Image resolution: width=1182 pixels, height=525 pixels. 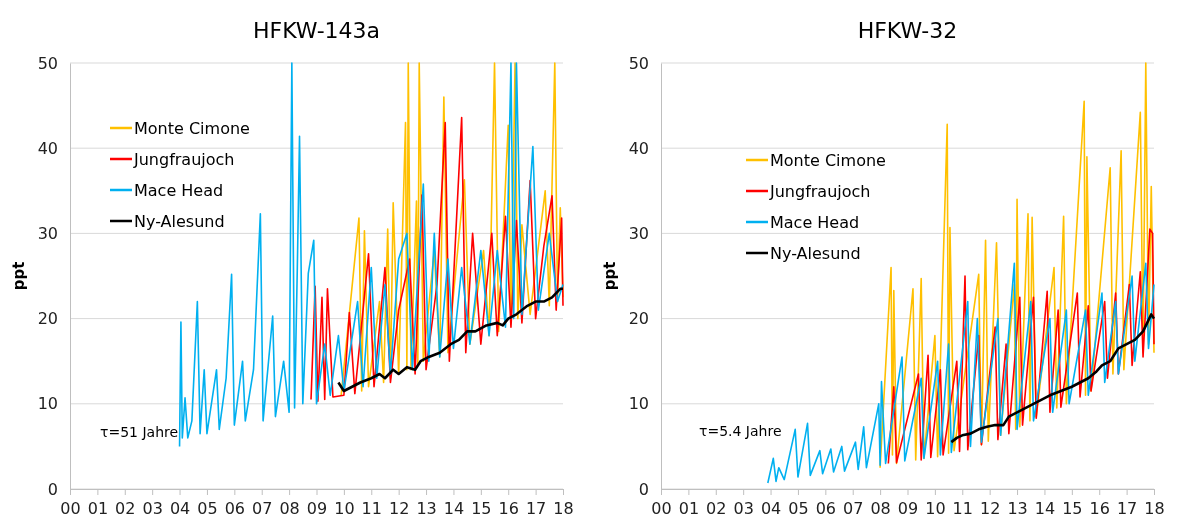 I want to click on chart-title: HFKW-32, so click(x=907, y=30).